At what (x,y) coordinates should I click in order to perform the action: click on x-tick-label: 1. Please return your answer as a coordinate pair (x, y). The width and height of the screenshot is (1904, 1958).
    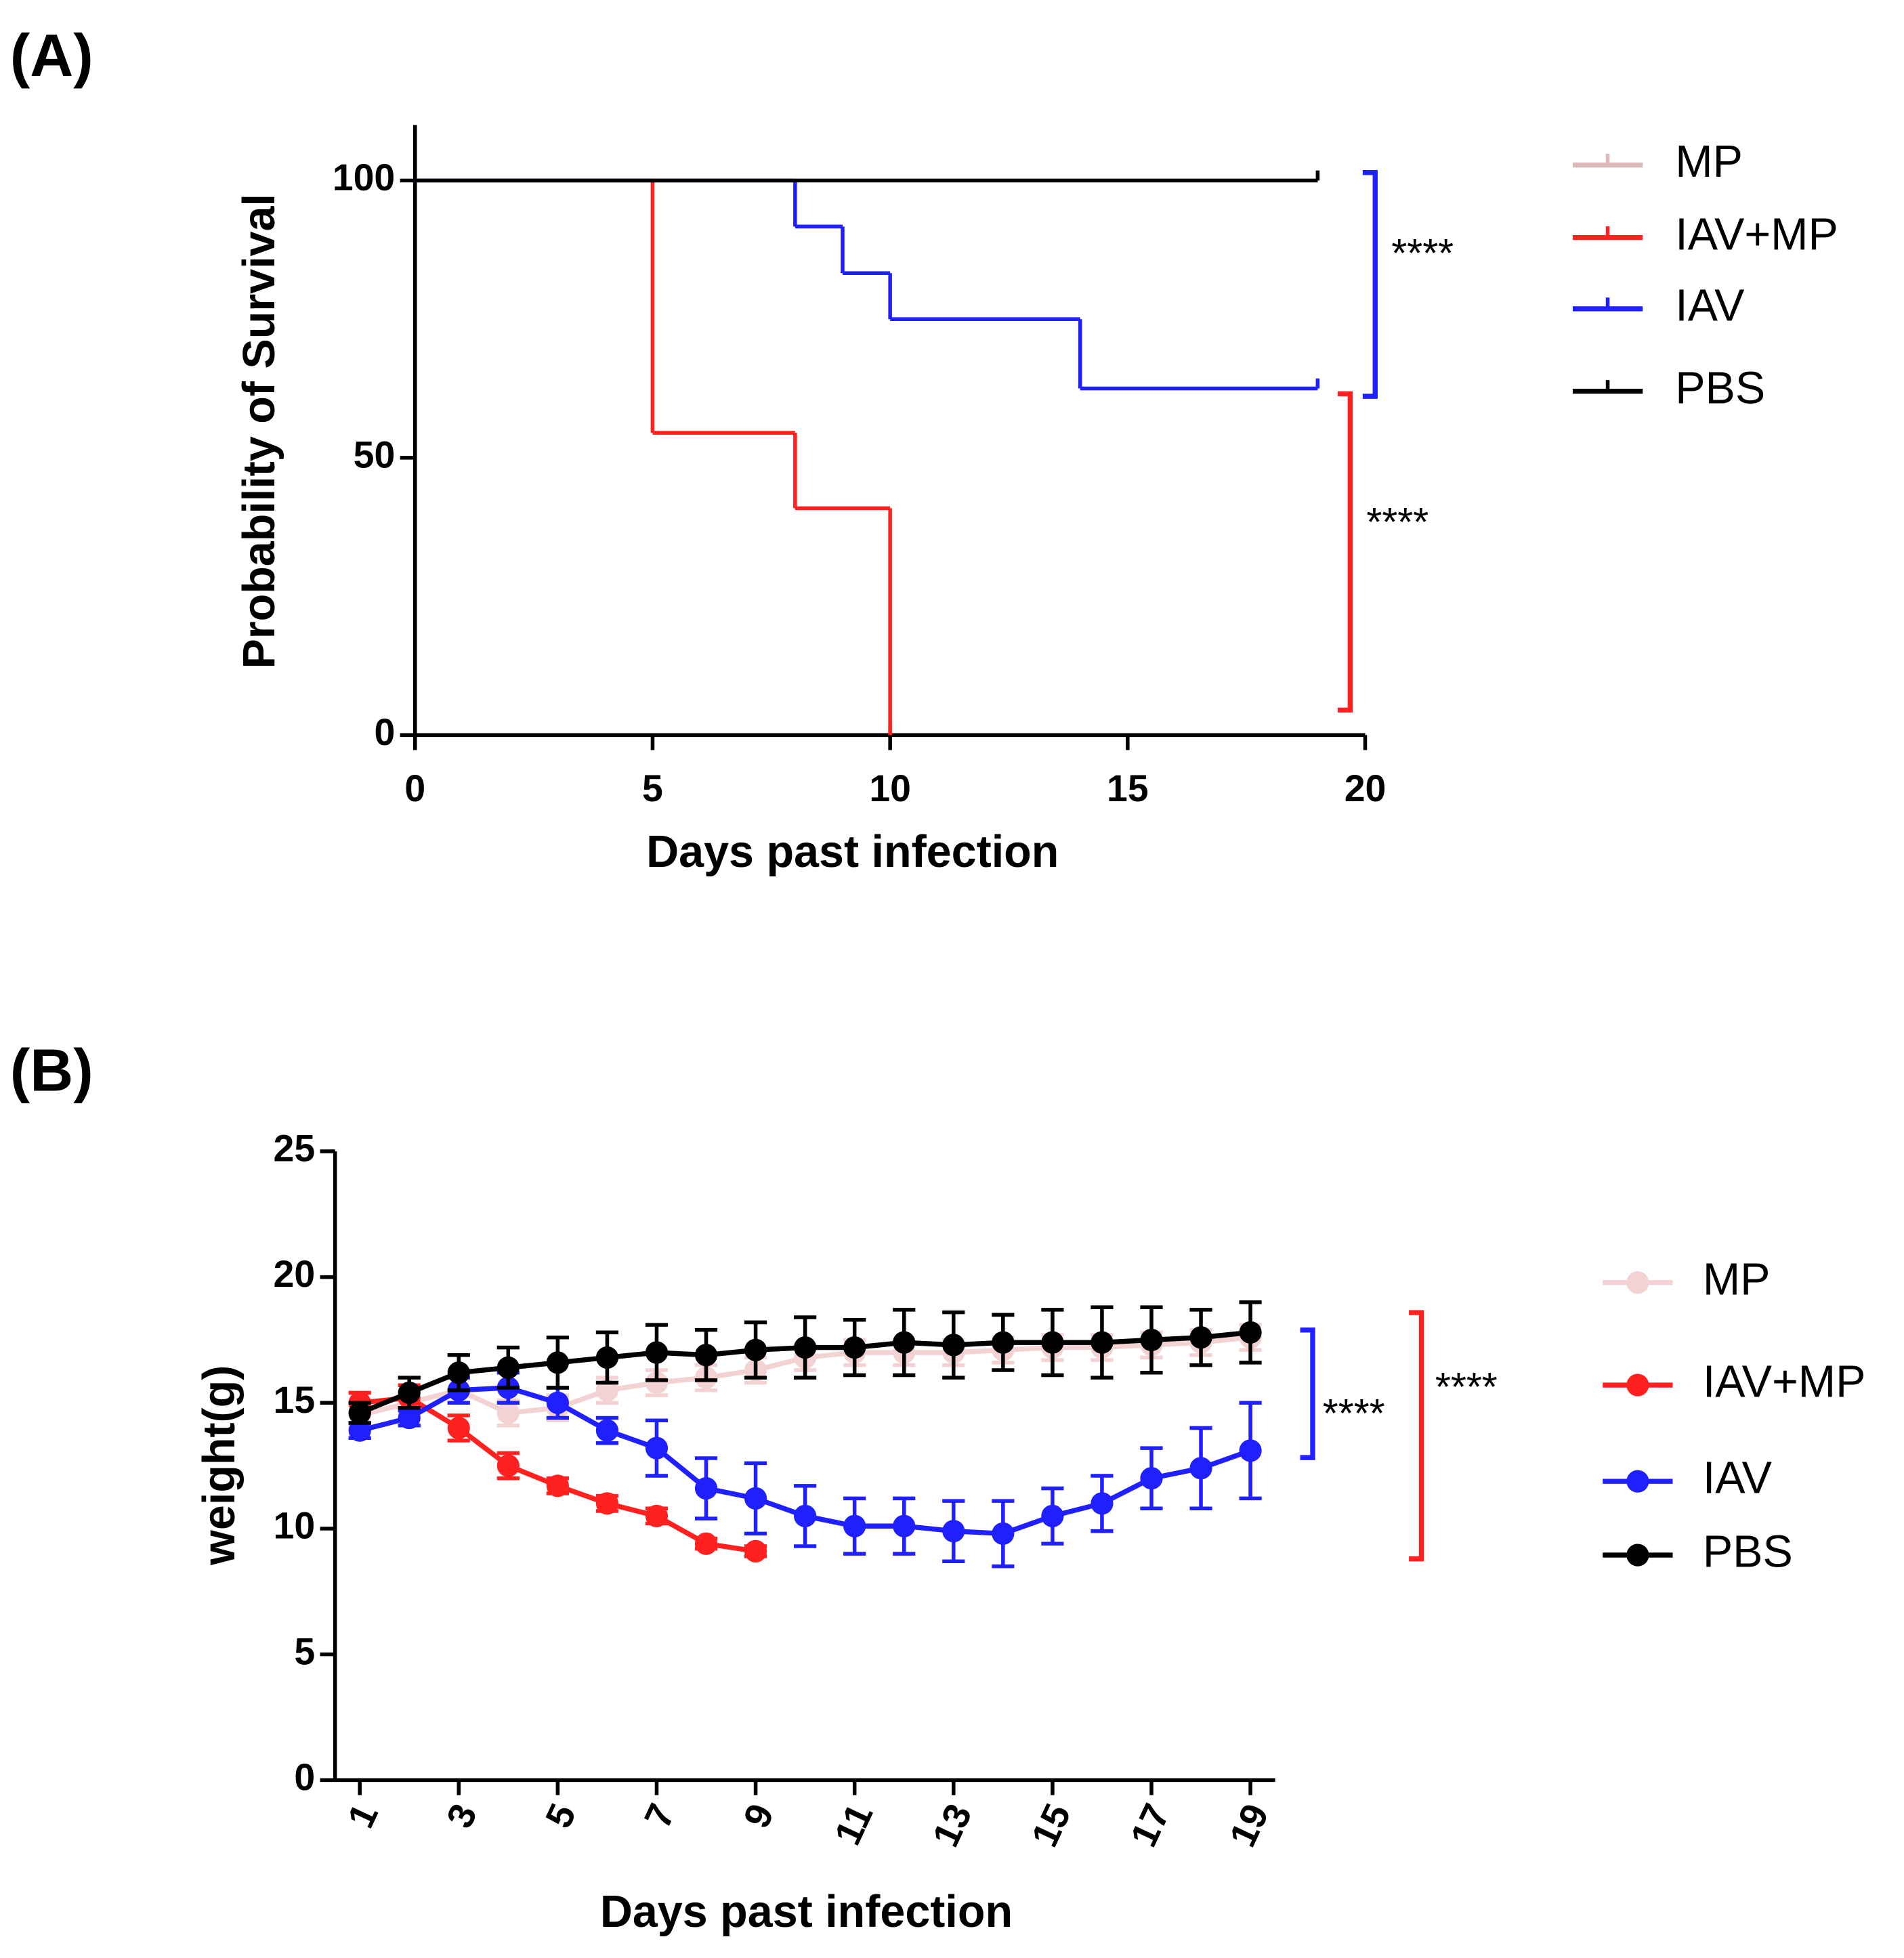
    Looking at the image, I should click on (362, 1815).